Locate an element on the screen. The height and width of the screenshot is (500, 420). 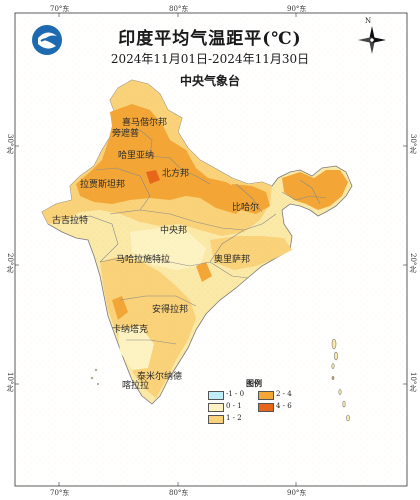
date-range: 2024年11月01日-2024年11月30日 is located at coordinates (210, 59).